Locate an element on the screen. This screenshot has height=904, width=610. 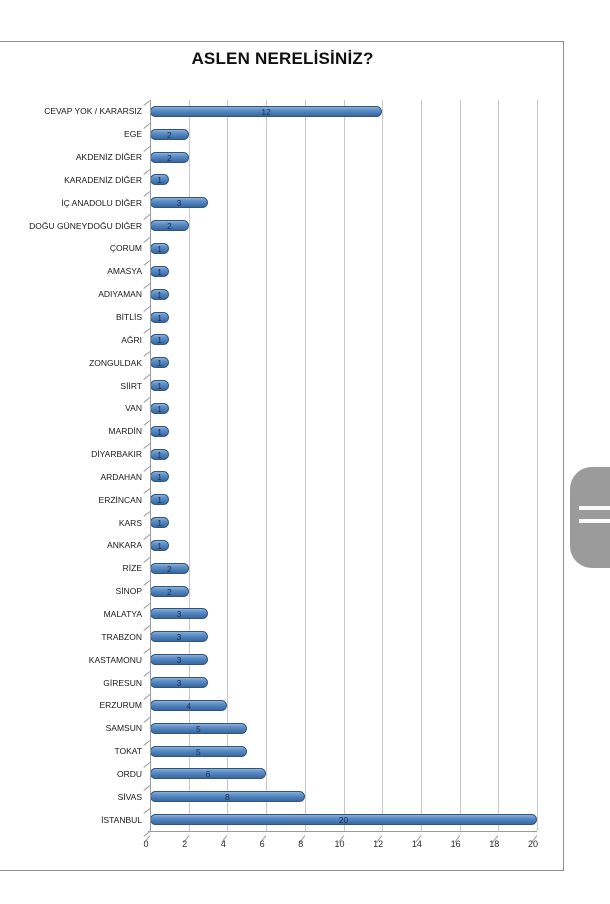
bar-value-label: 20 is located at coordinates (343, 820).